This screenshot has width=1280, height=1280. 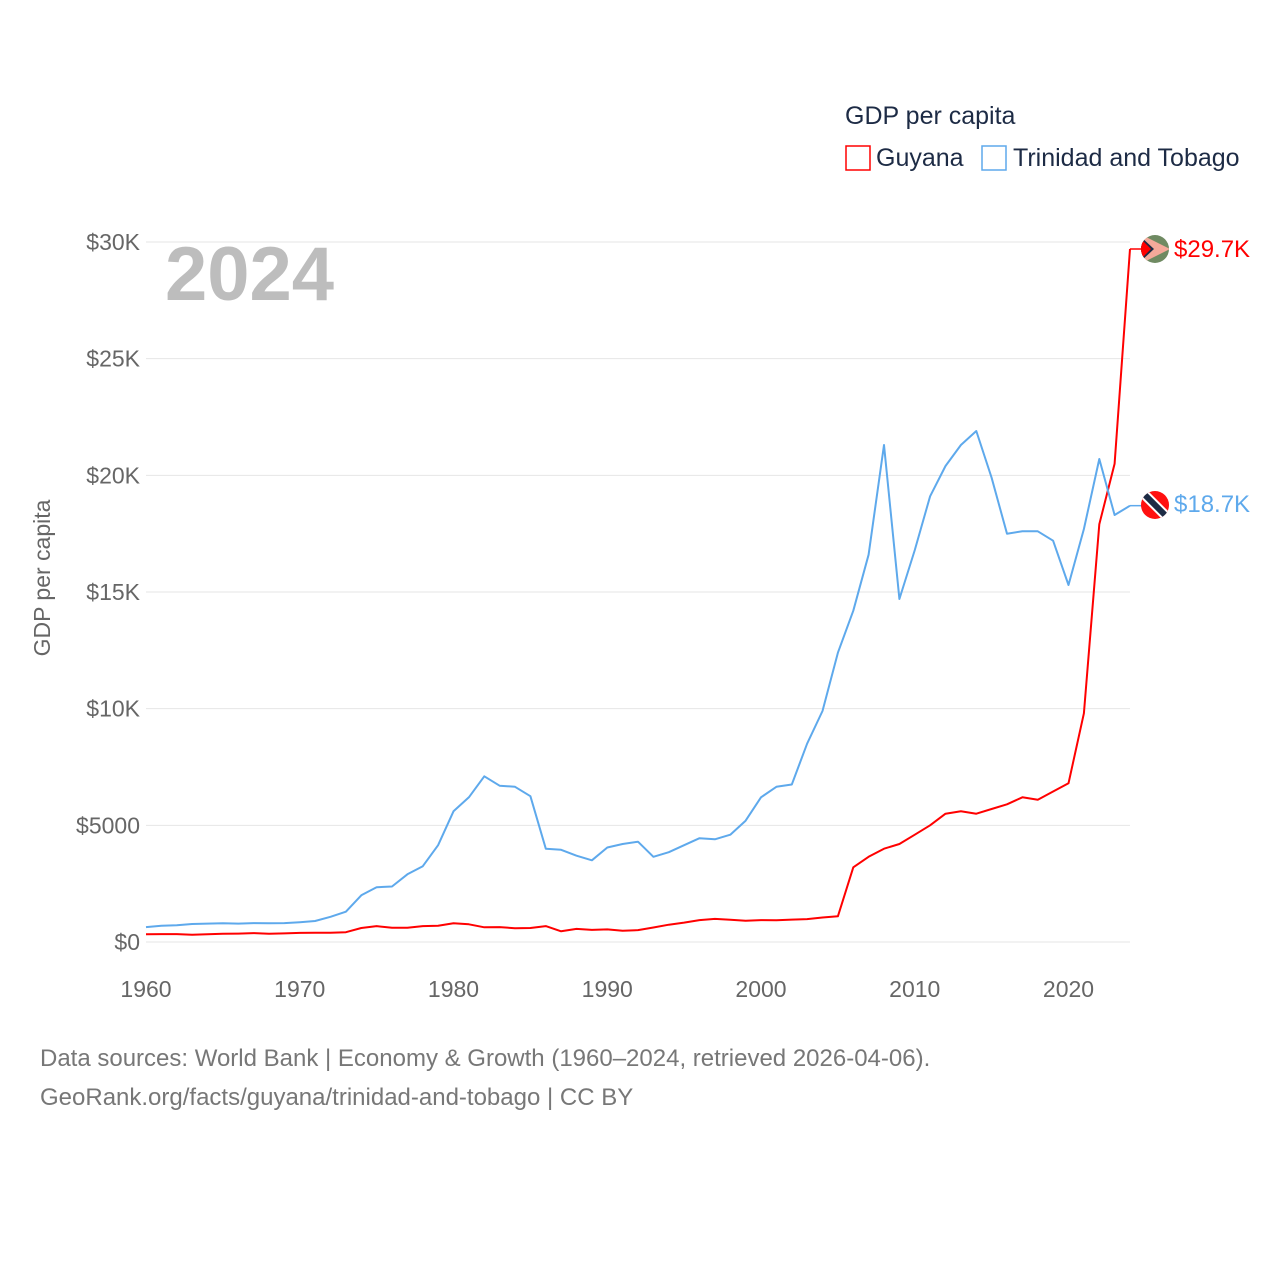 What do you see at coordinates (127, 942) in the screenshot?
I see `y-tick-label: $0` at bounding box center [127, 942].